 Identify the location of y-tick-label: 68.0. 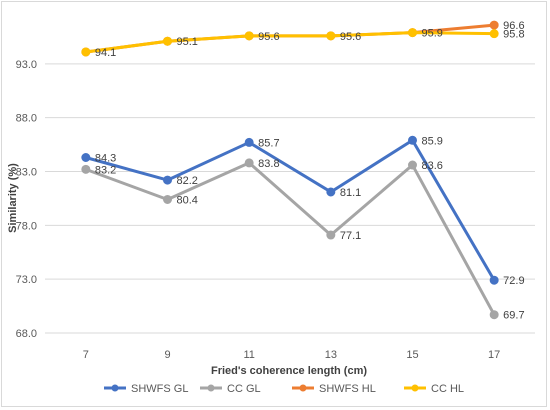
(26, 334).